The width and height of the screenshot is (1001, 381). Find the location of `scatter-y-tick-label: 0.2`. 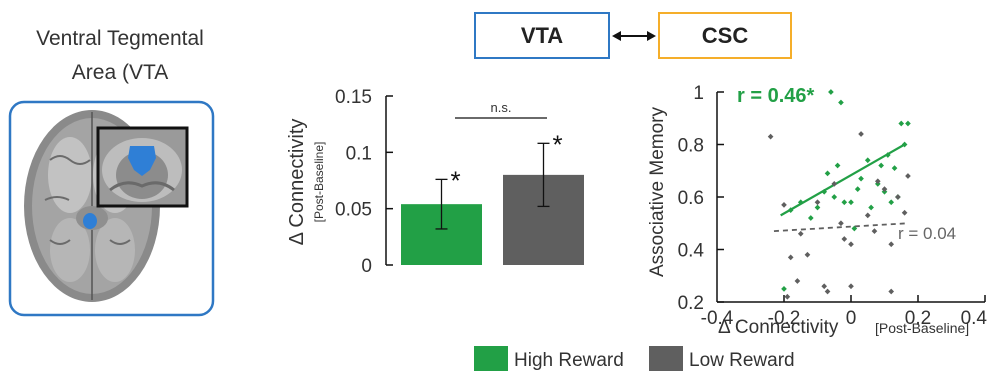

scatter-y-tick-label: 0.2 is located at coordinates (691, 303).